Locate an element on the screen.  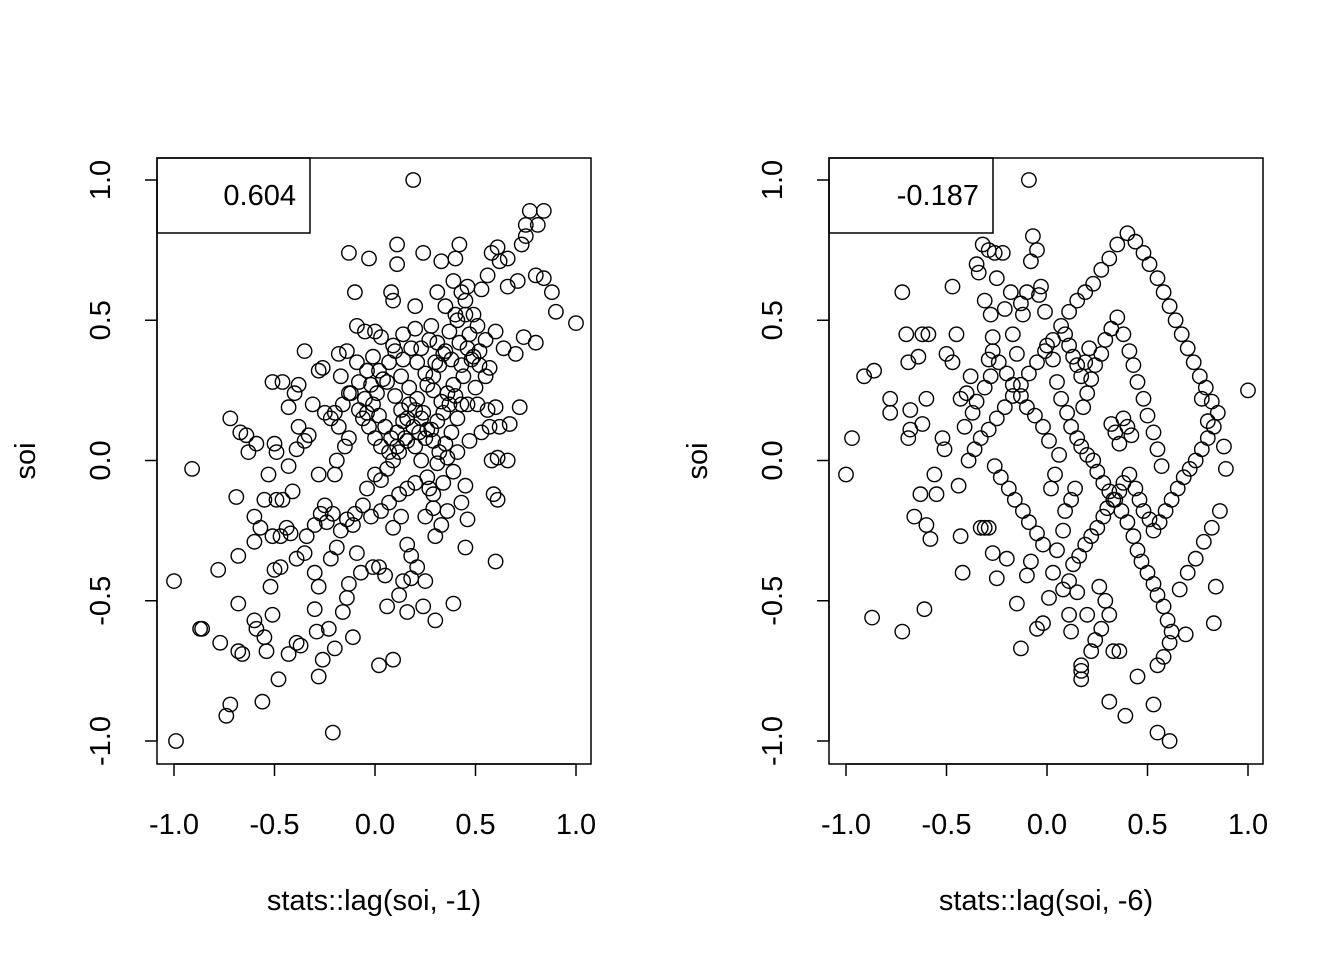
legend-box: -0.187 is located at coordinates (911, 195).